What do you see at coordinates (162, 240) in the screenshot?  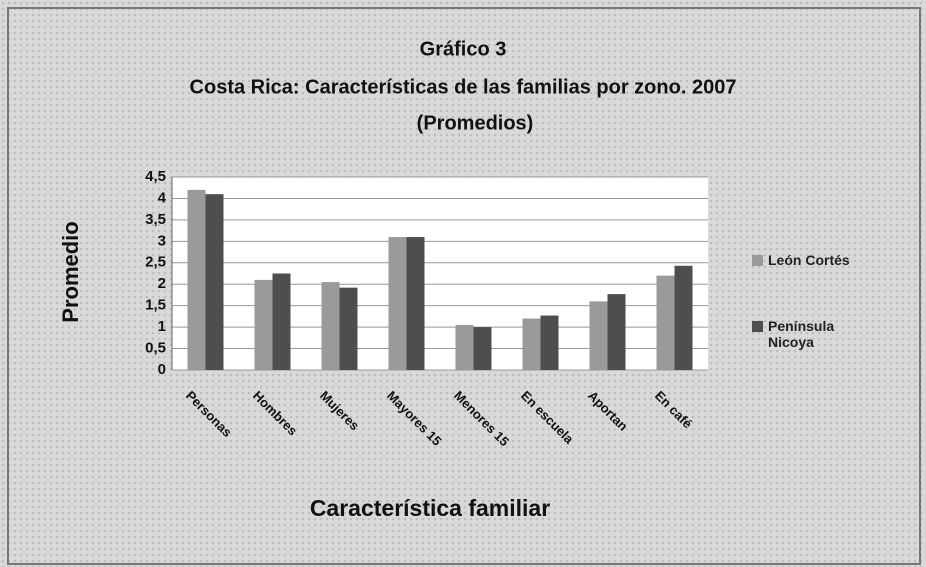 I see `y-tick-label: 3` at bounding box center [162, 240].